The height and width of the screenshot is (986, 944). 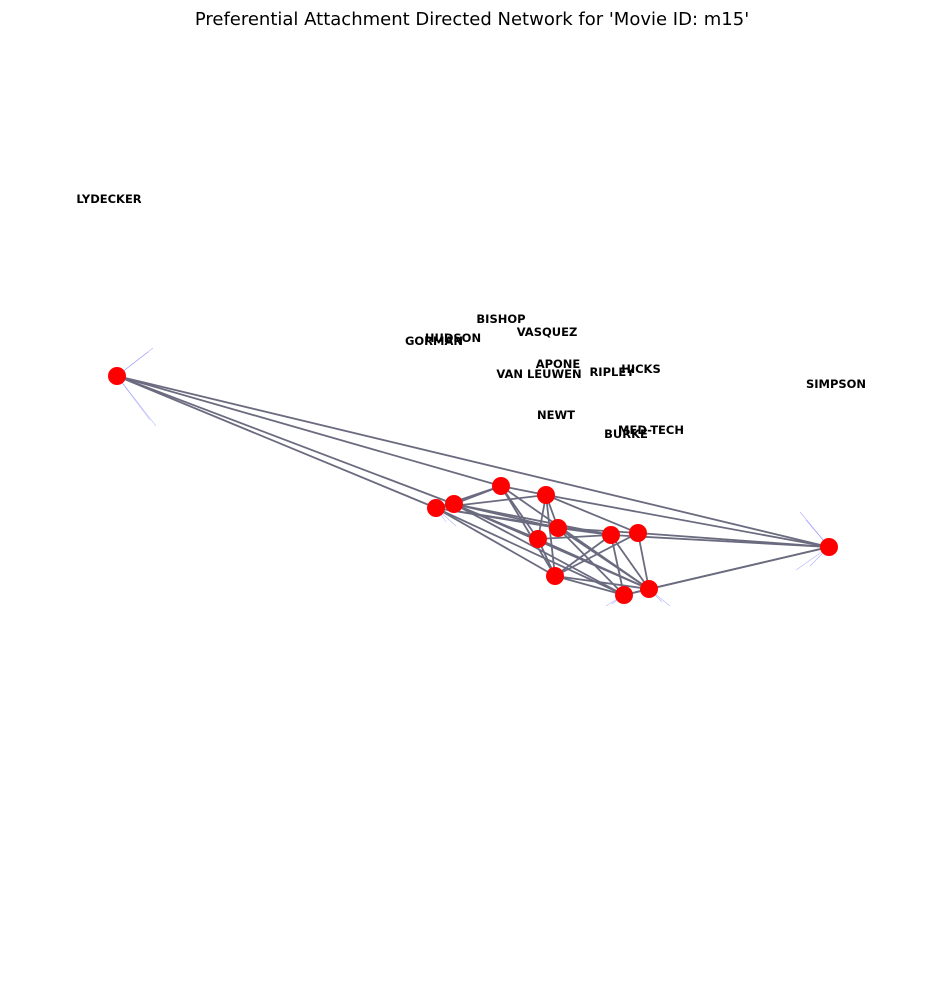 What do you see at coordinates (108, 199) in the screenshot?
I see `node-label: LYDECKER` at bounding box center [108, 199].